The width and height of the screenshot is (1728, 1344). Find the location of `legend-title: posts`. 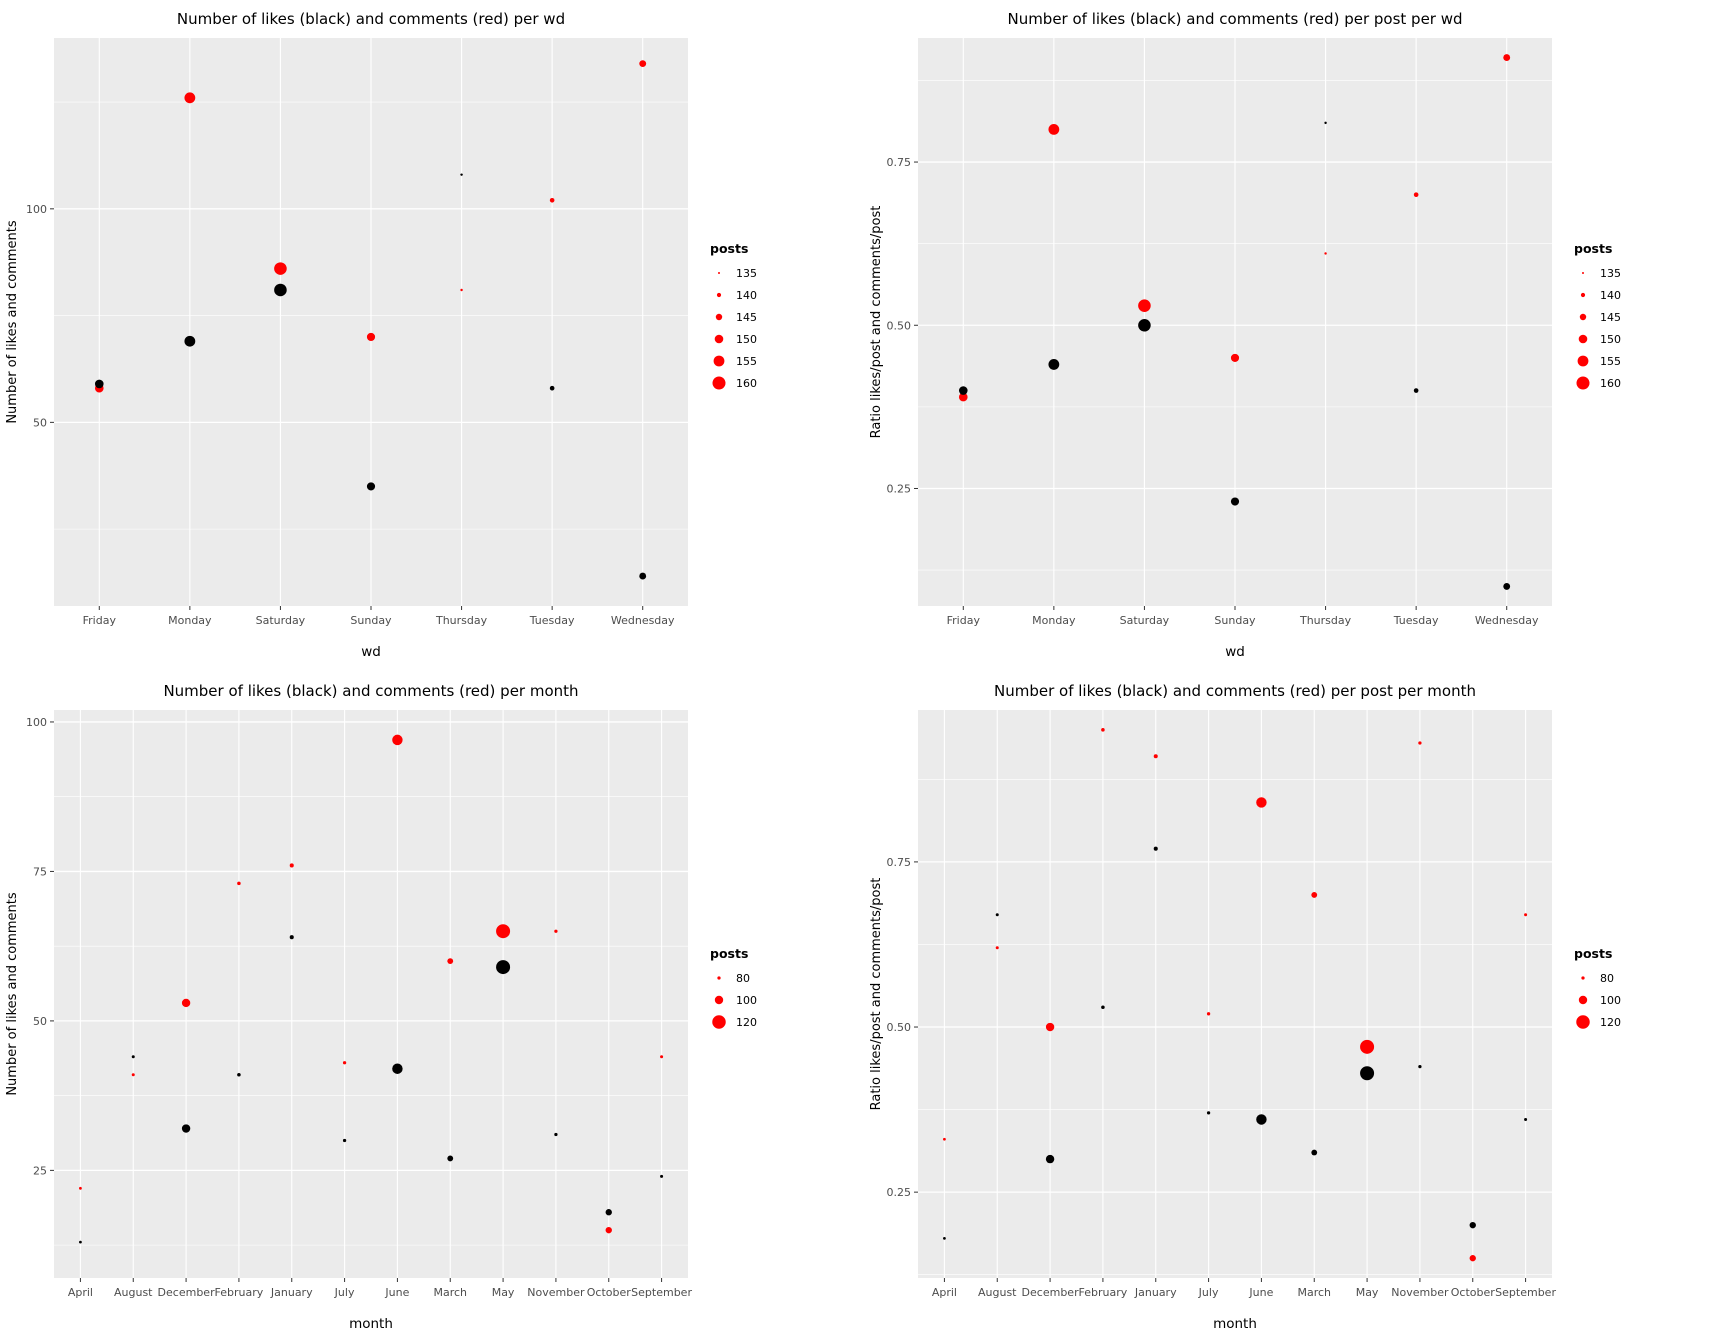

legend-title: posts is located at coordinates (729, 248).